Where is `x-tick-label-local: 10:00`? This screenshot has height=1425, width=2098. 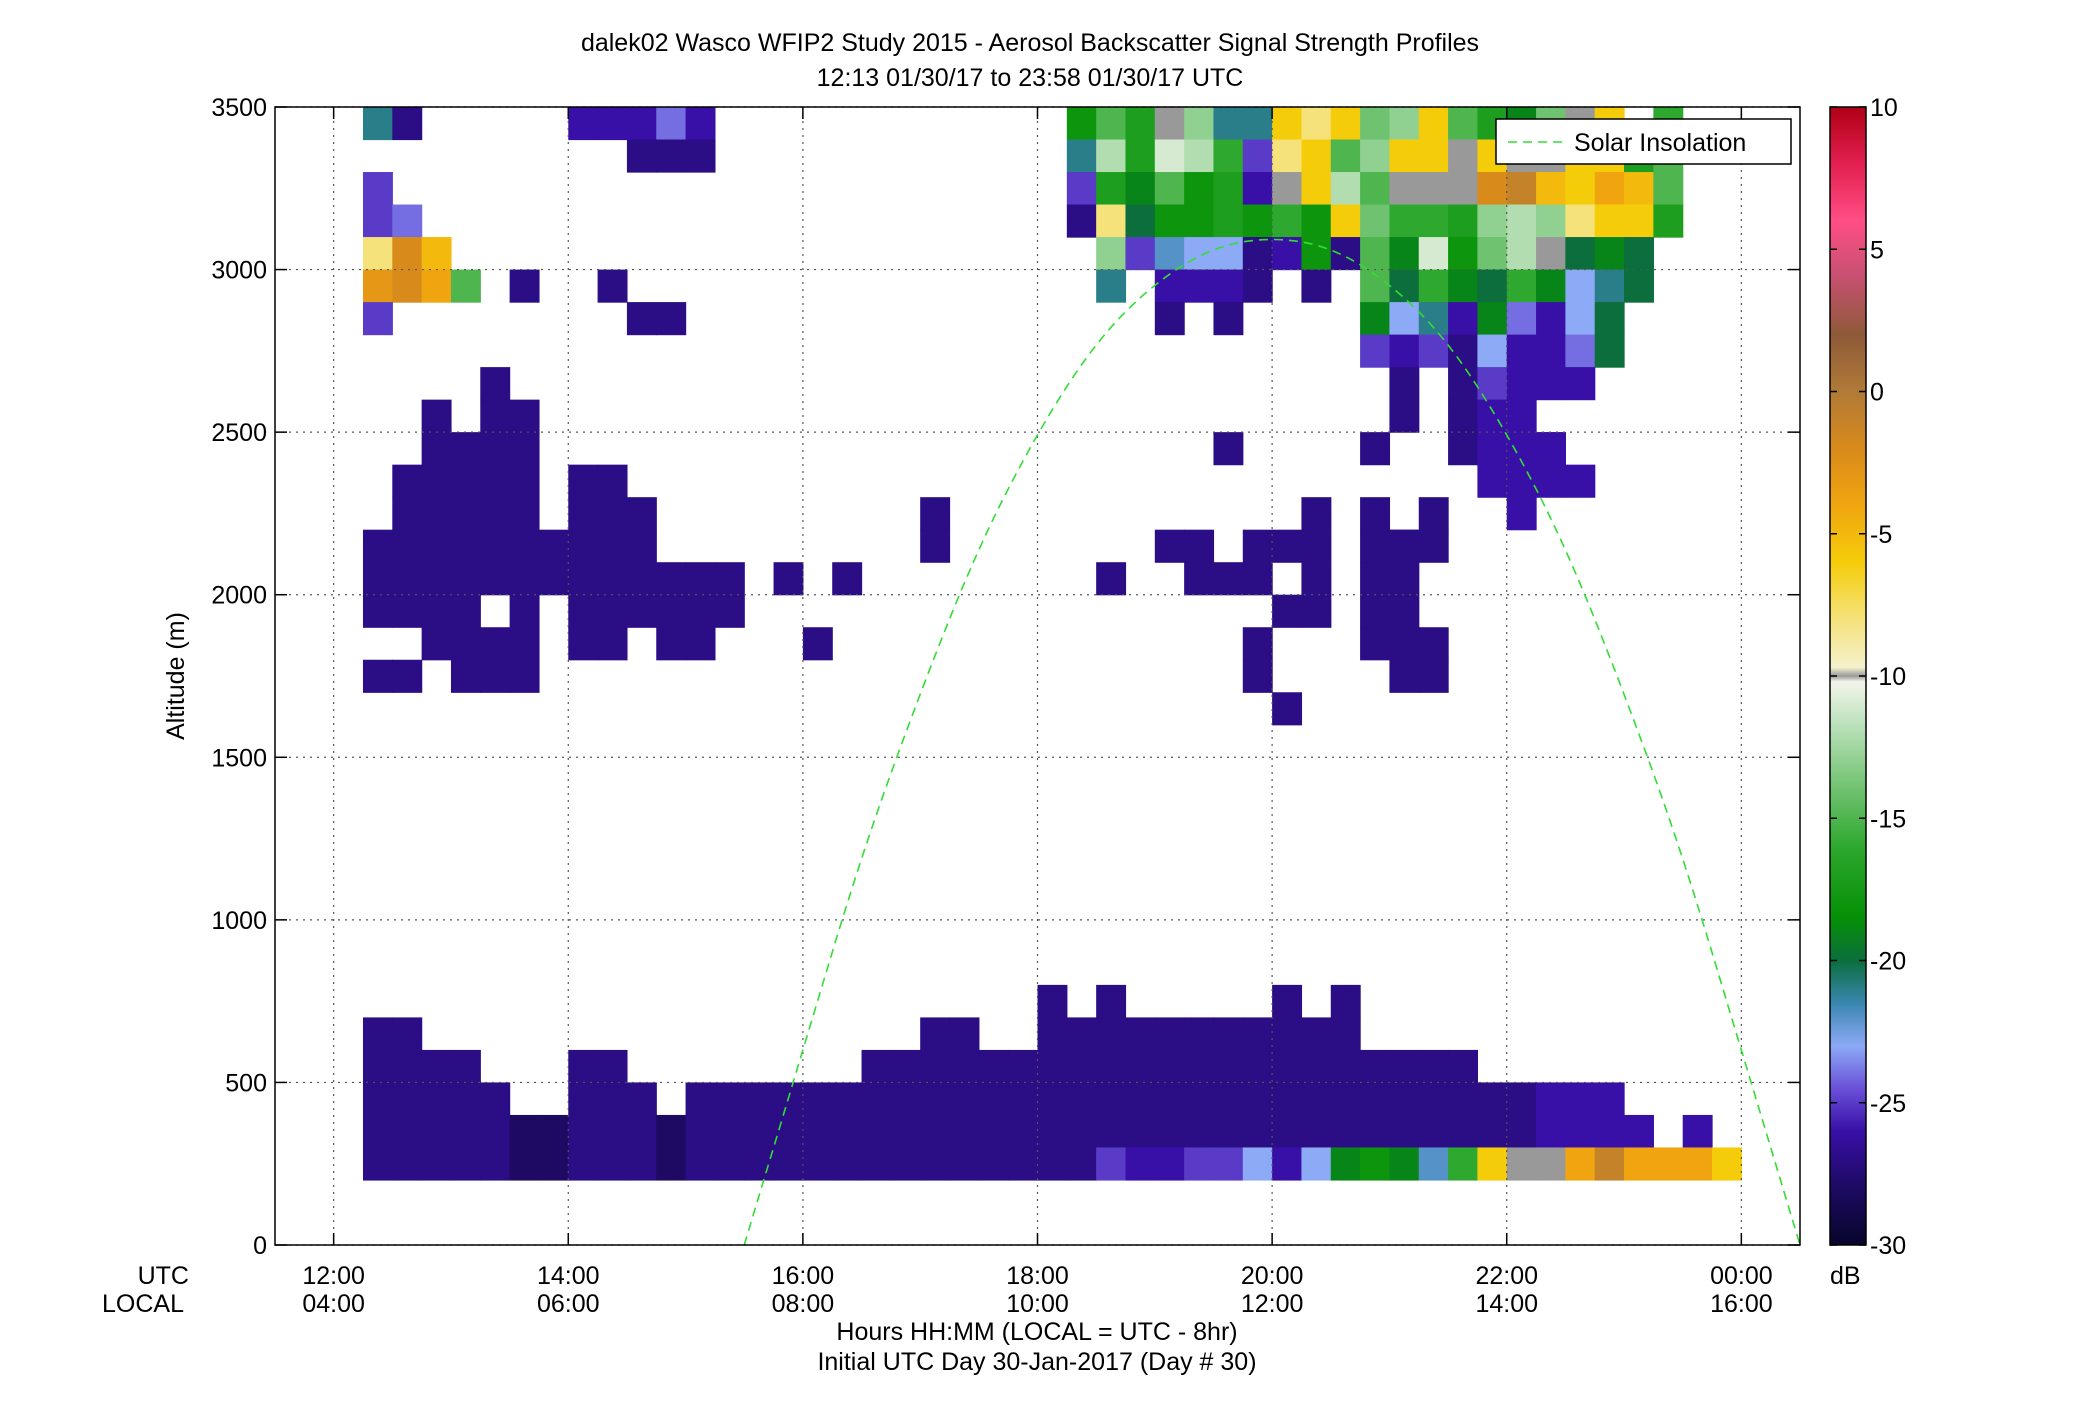
x-tick-label-local: 10:00 is located at coordinates (1037, 1304).